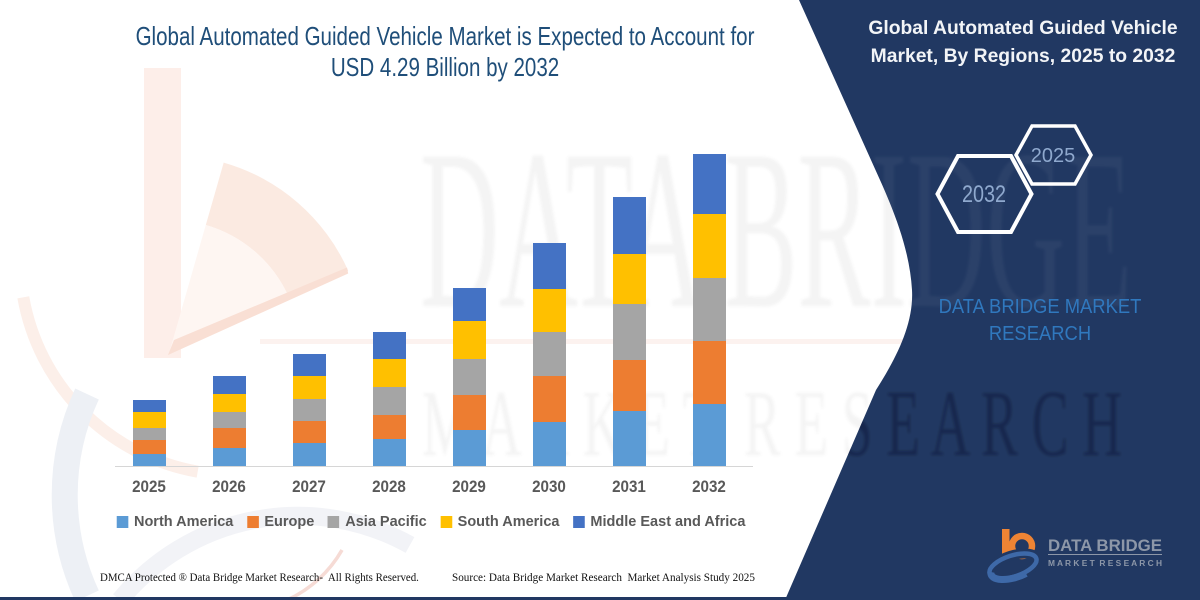 The height and width of the screenshot is (600, 1200). Describe the element at coordinates (1053, 156) in the screenshot. I see `svg-text: 2025` at that location.